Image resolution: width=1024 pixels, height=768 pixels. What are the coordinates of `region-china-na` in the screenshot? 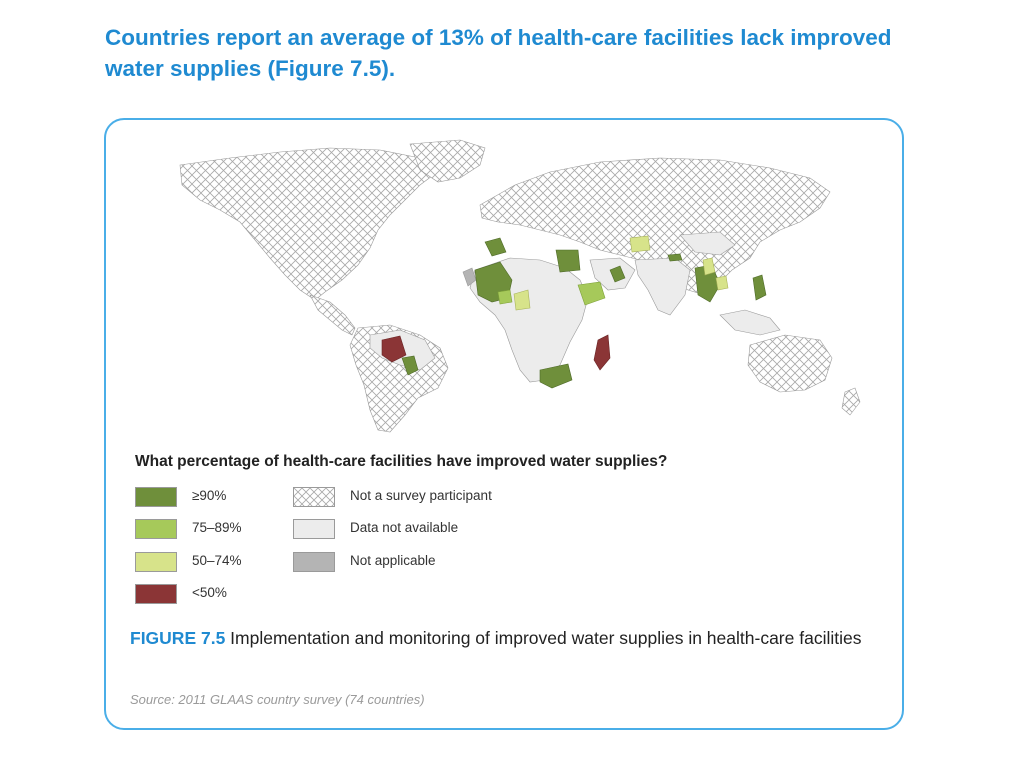 It's located at (707, 243).